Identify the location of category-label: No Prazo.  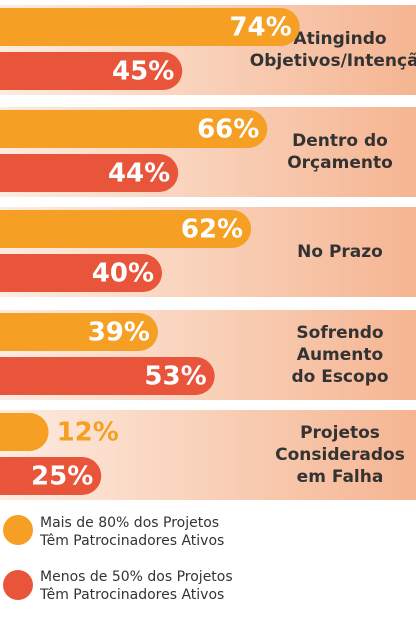
(340, 252).